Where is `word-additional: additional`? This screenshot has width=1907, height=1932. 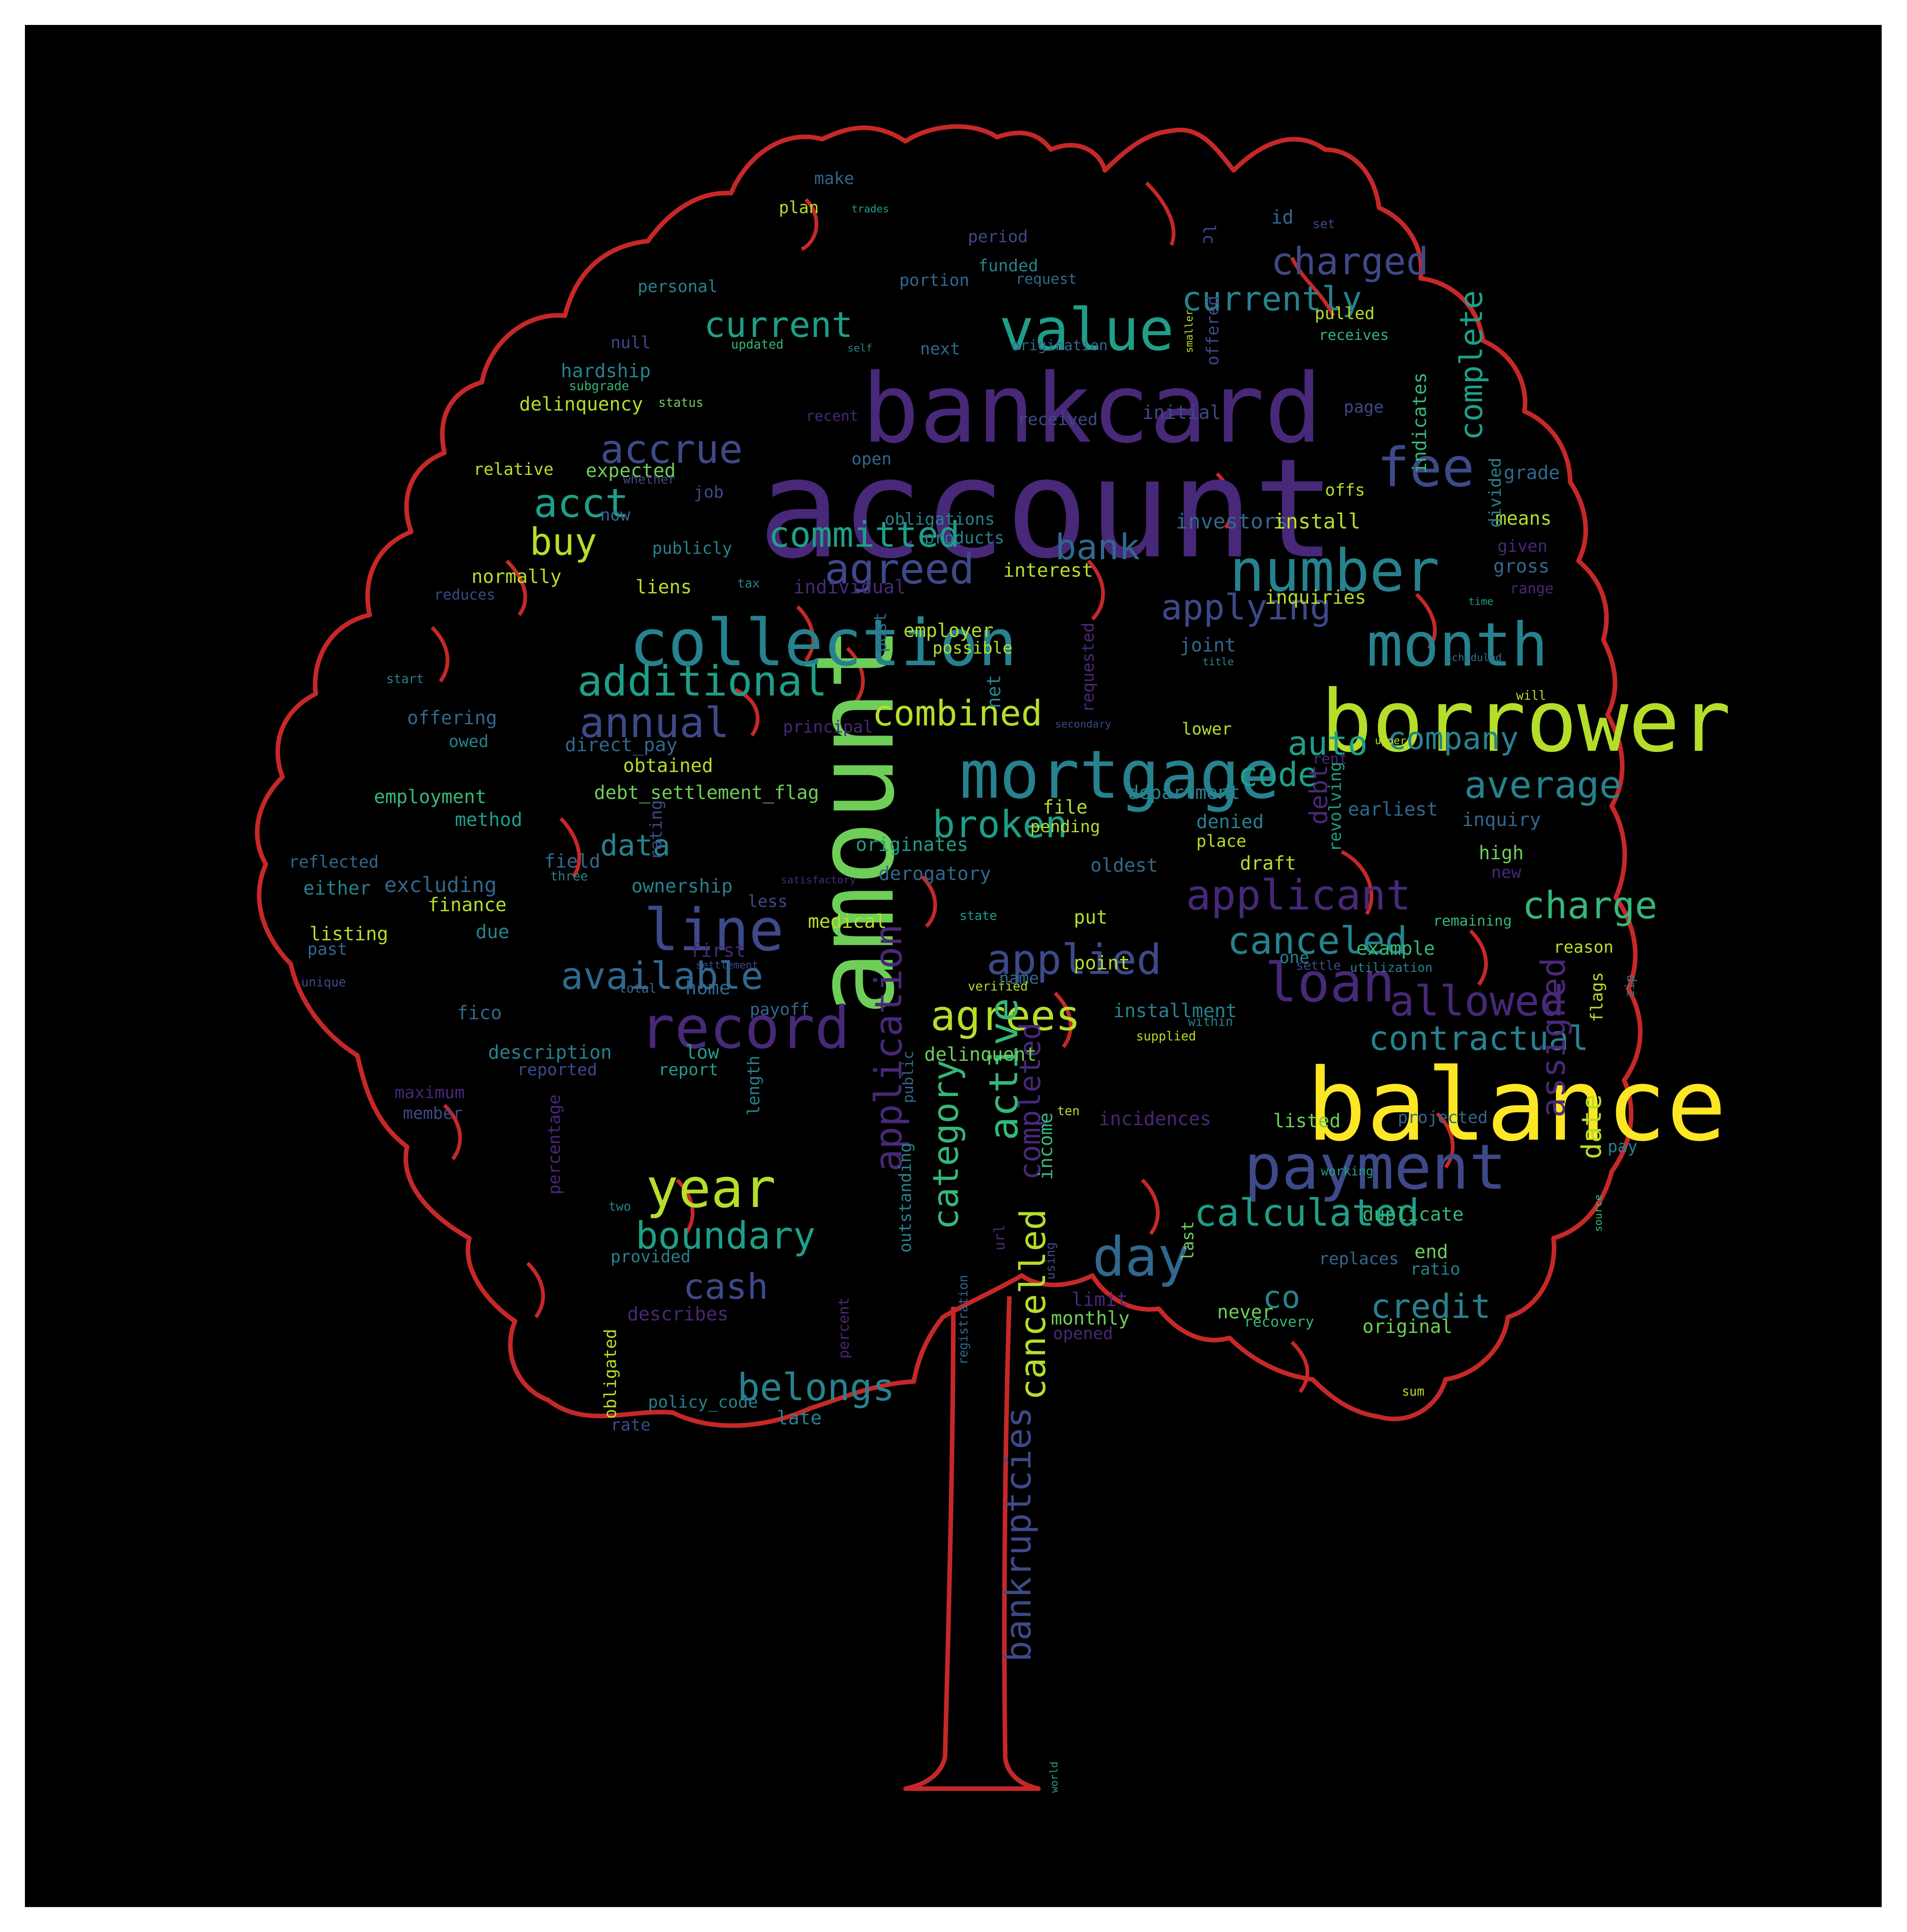 word-additional: additional is located at coordinates (702, 681).